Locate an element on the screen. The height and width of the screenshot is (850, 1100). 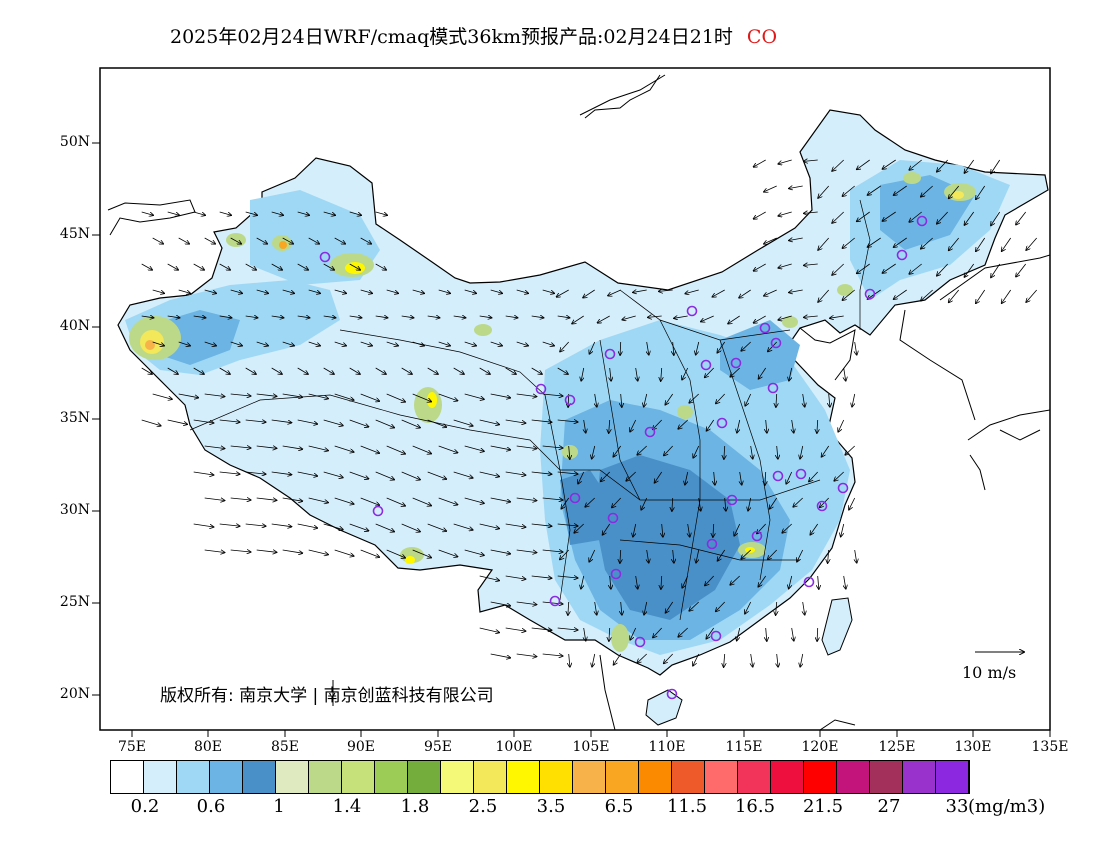
lon-label-100e: 100E is located at coordinates (514, 747).